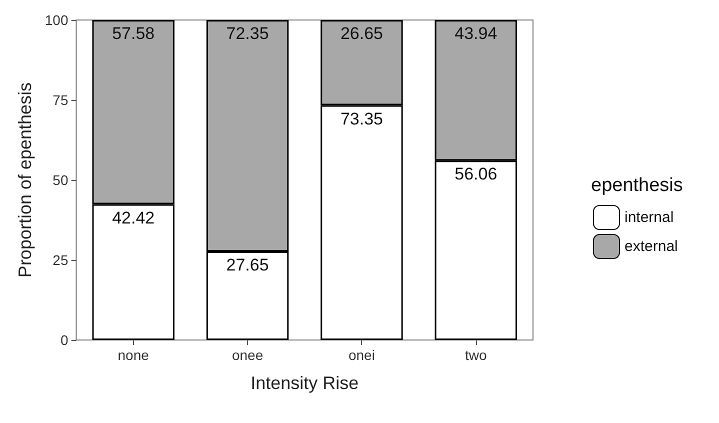 This screenshot has width=719, height=423. What do you see at coordinates (637, 185) in the screenshot?
I see `legend-title: epenthesis` at bounding box center [637, 185].